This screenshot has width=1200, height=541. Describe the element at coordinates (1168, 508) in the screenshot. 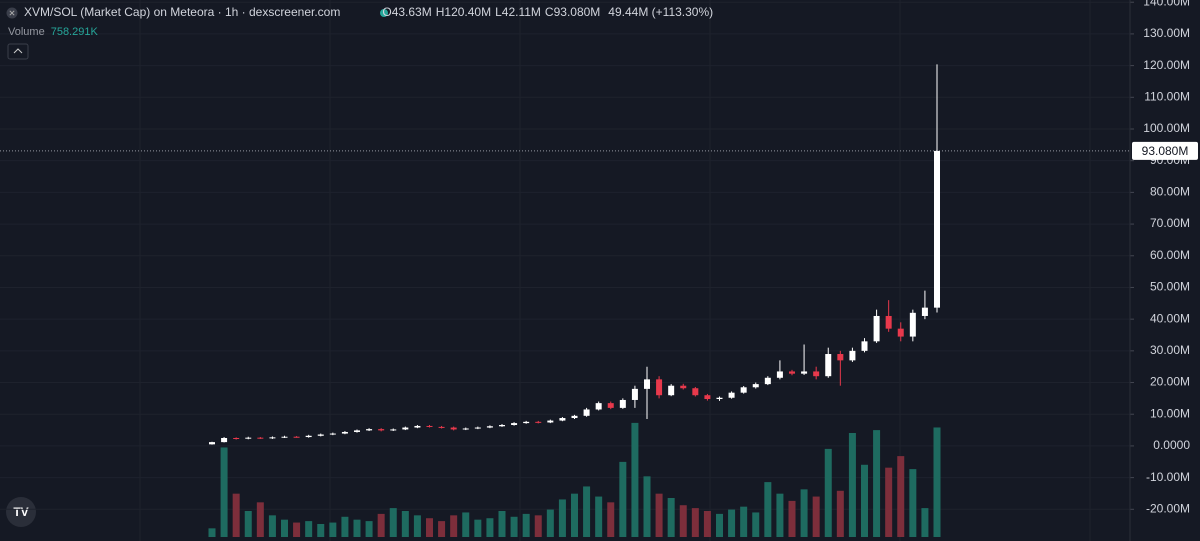

I see `y-tick-label: -20.00M` at that location.